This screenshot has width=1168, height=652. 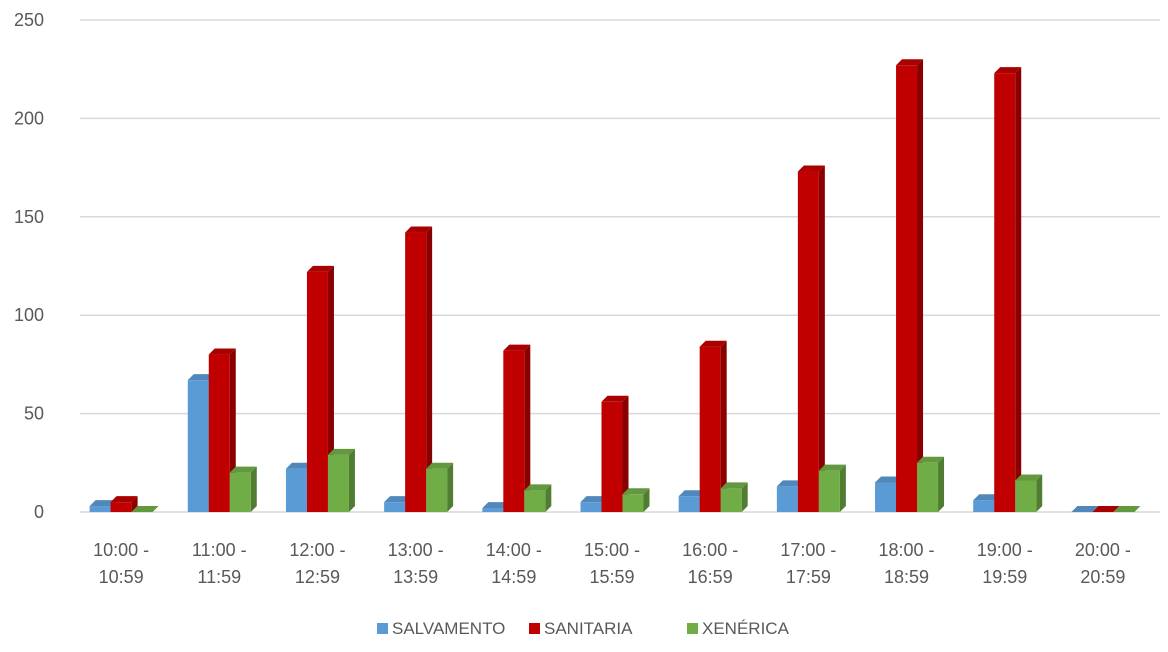 I want to click on legend: SALVAMENTO SANITARIA XENÉRICA, so click(x=583, y=628).